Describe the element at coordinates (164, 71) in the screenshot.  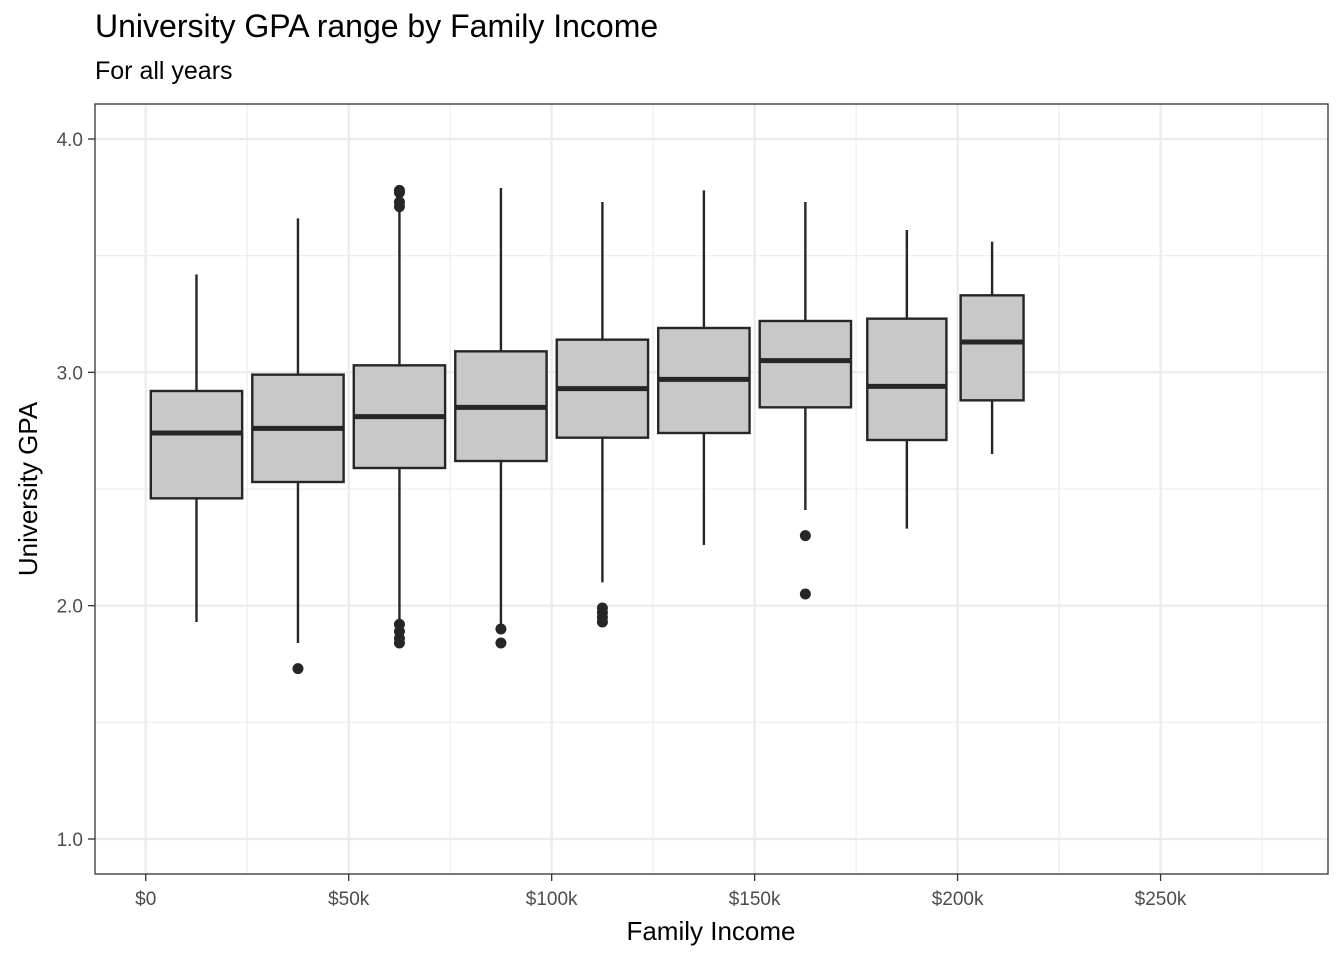
I see `chart-subtitle: For all years` at that location.